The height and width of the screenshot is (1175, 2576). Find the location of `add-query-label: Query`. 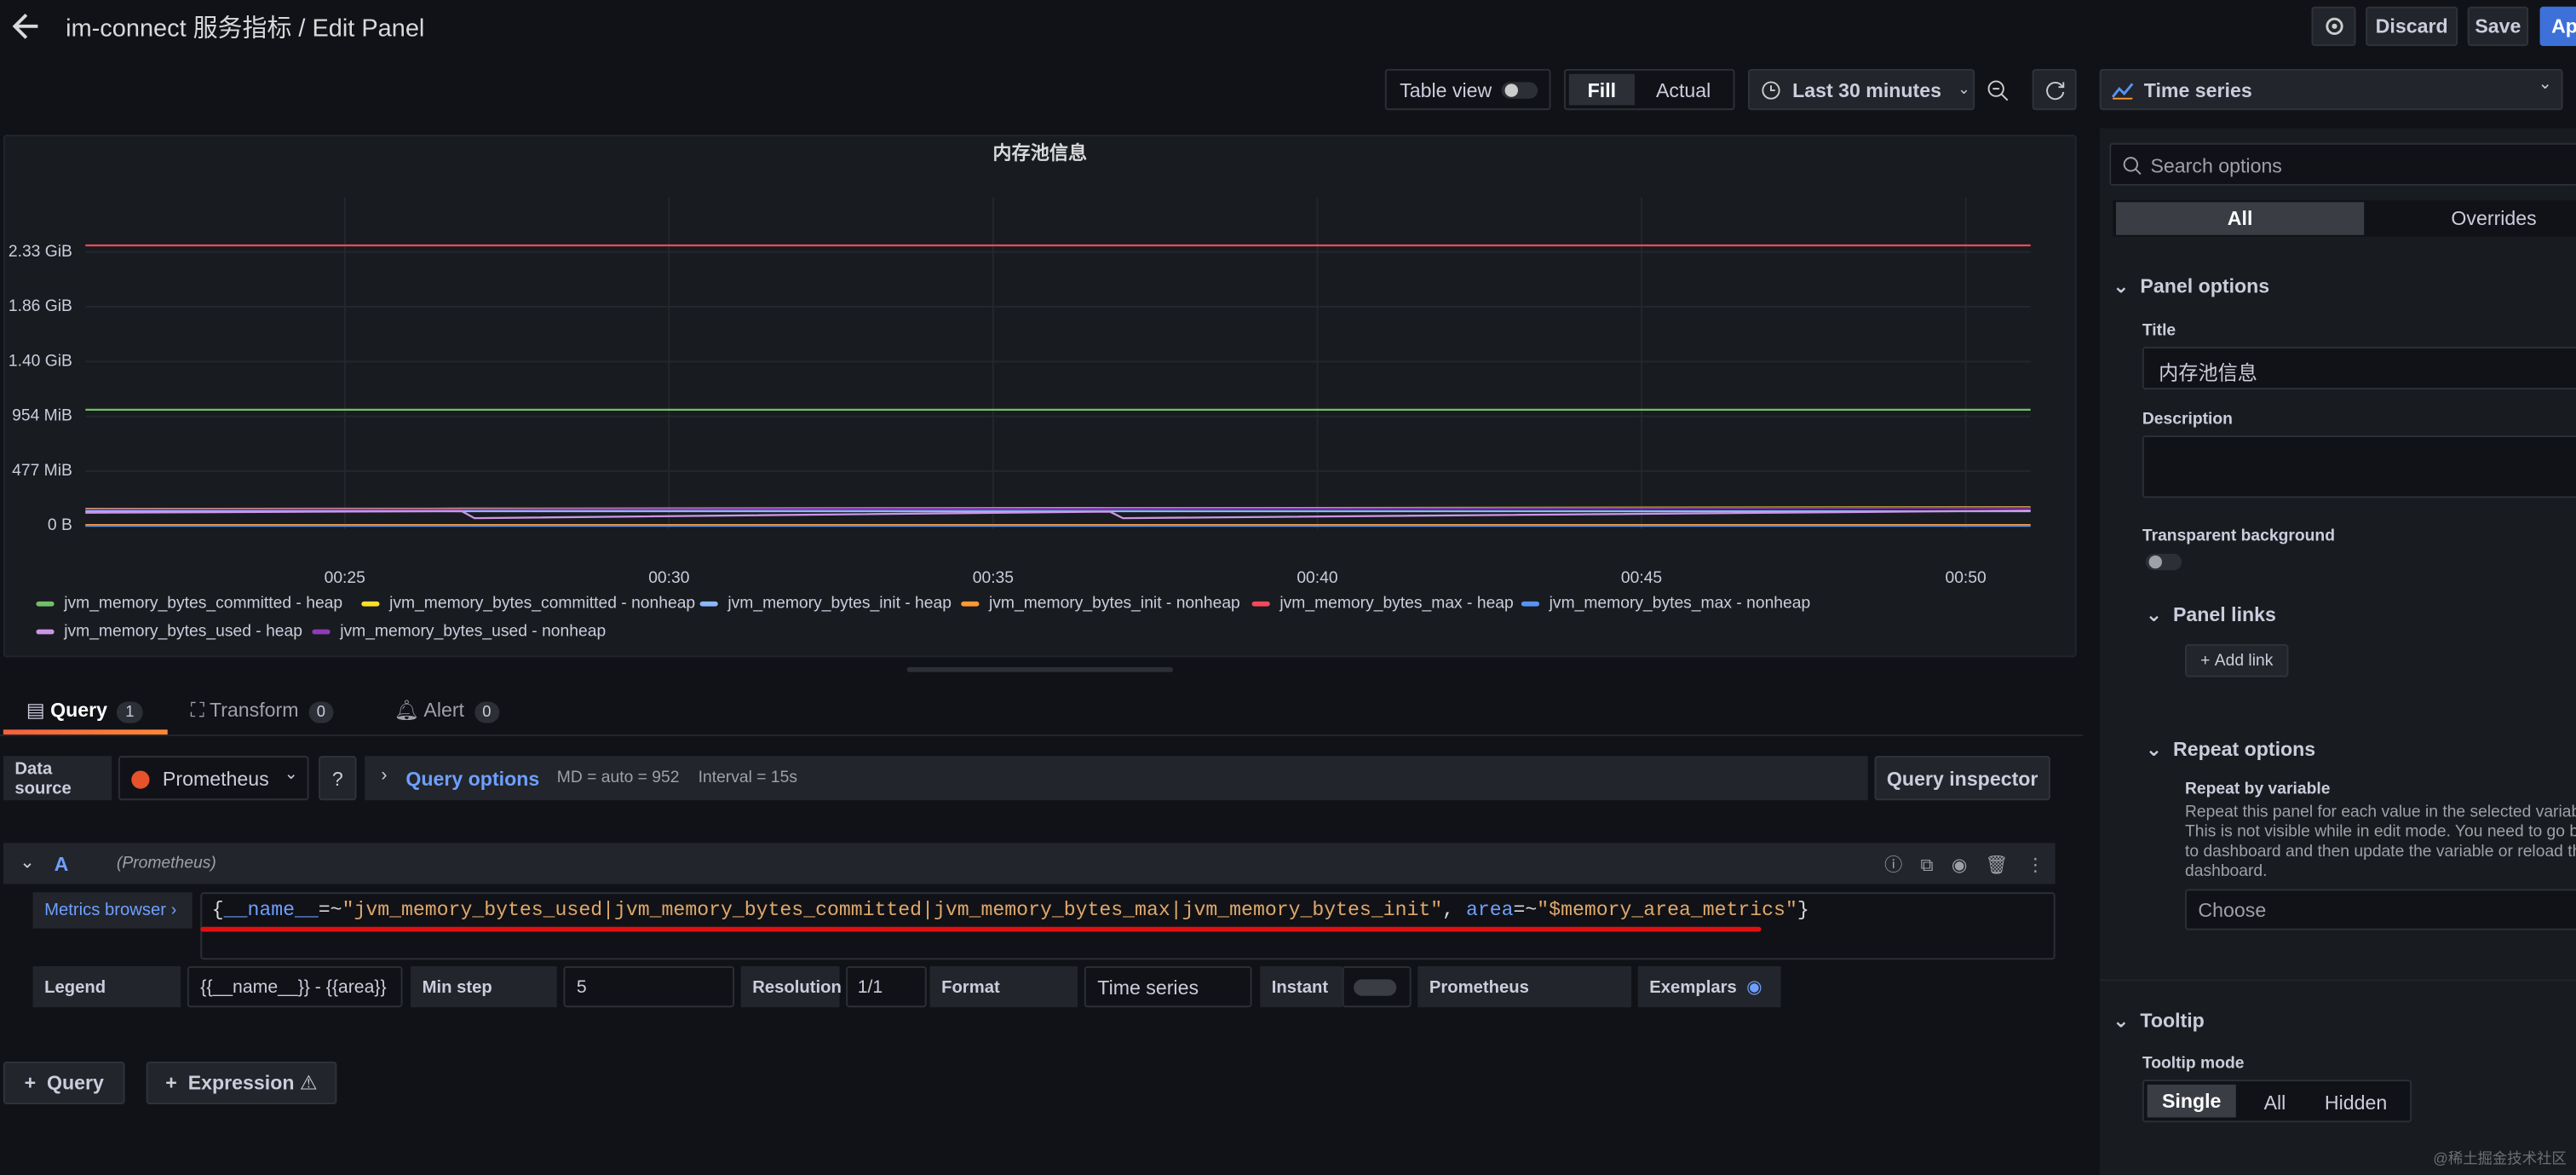

add-query-label: Query is located at coordinates (75, 1083).